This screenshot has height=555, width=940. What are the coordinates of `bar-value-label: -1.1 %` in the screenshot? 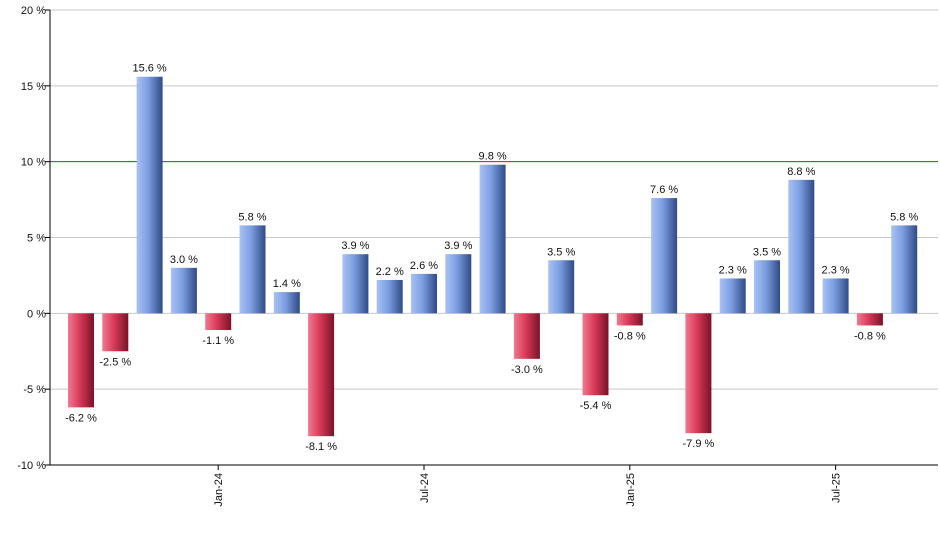 It's located at (218, 341).